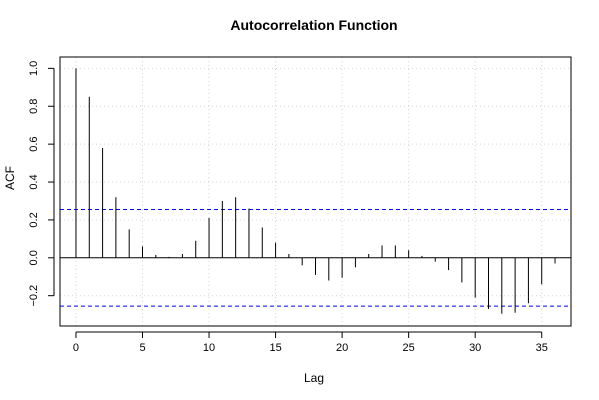 The width and height of the screenshot is (599, 400). I want to click on x-axis-title: Lag, so click(314, 378).